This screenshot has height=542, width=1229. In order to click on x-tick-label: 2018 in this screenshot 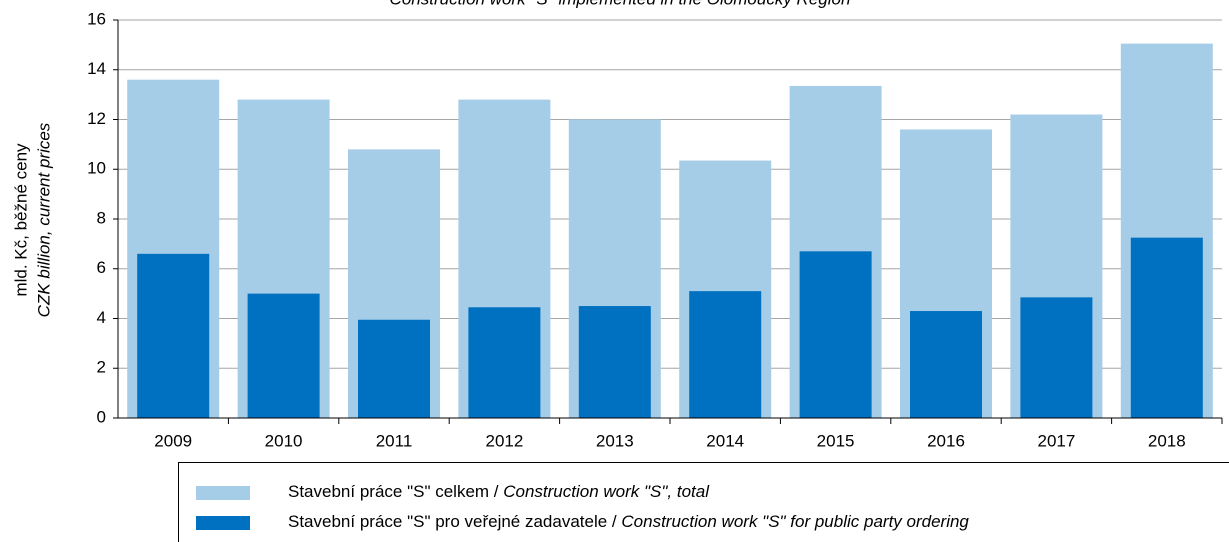, I will do `click(1167, 440)`.